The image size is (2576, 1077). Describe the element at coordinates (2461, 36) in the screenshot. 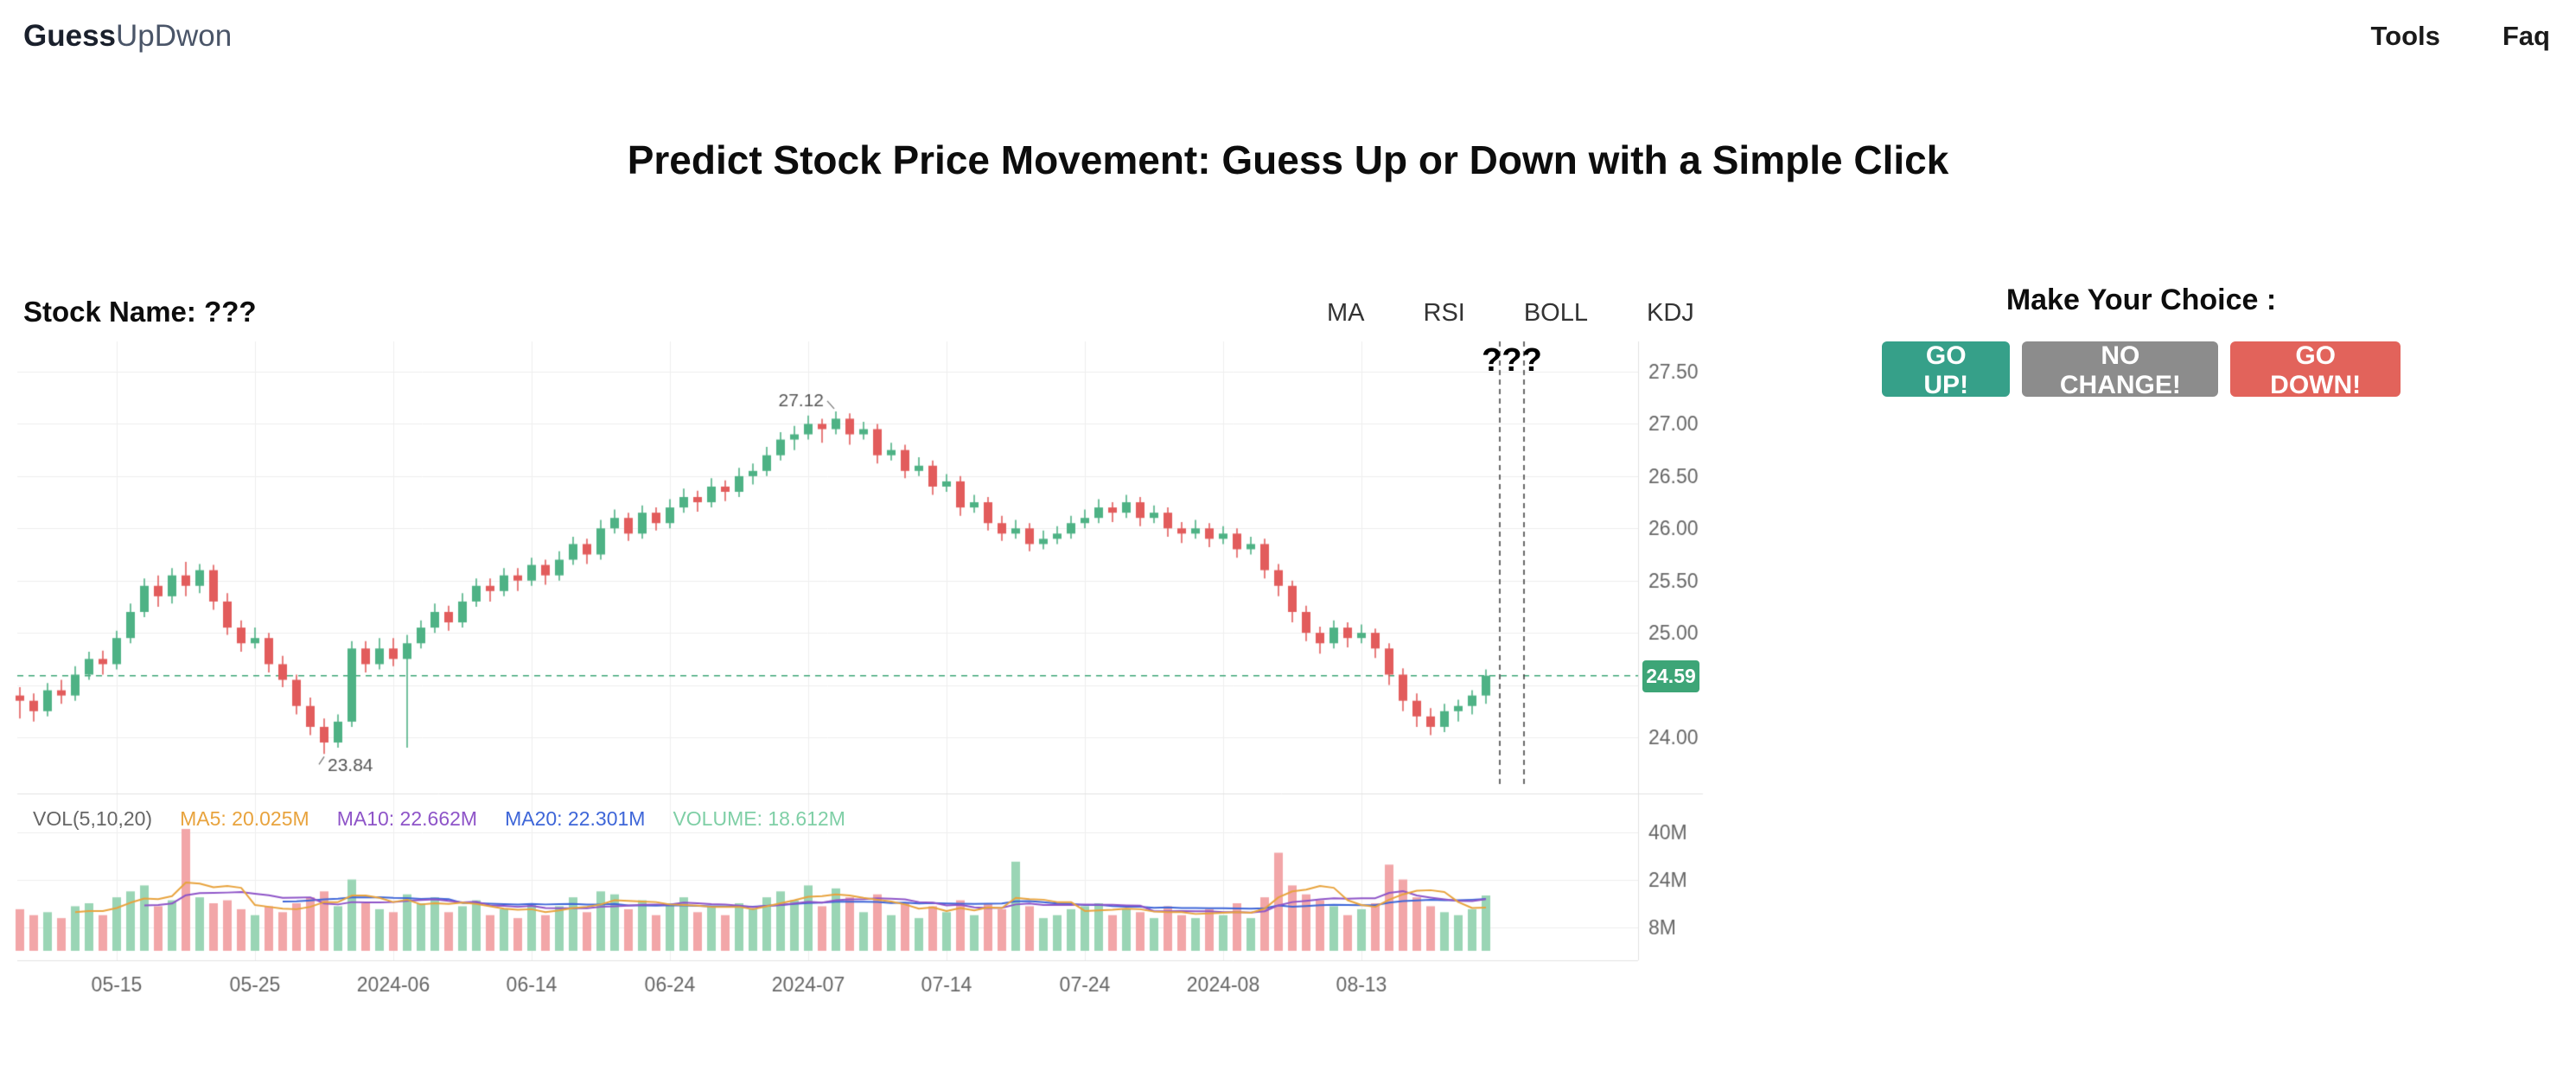

I see `top-nav: Tools Faq` at that location.